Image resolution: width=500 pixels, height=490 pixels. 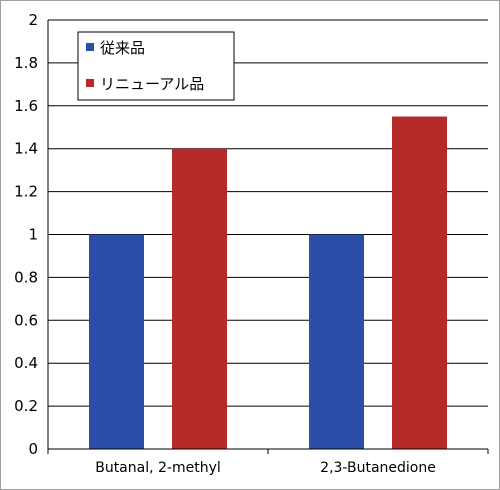 What do you see at coordinates (33, 449) in the screenshot?
I see `y-tick-label: 0` at bounding box center [33, 449].